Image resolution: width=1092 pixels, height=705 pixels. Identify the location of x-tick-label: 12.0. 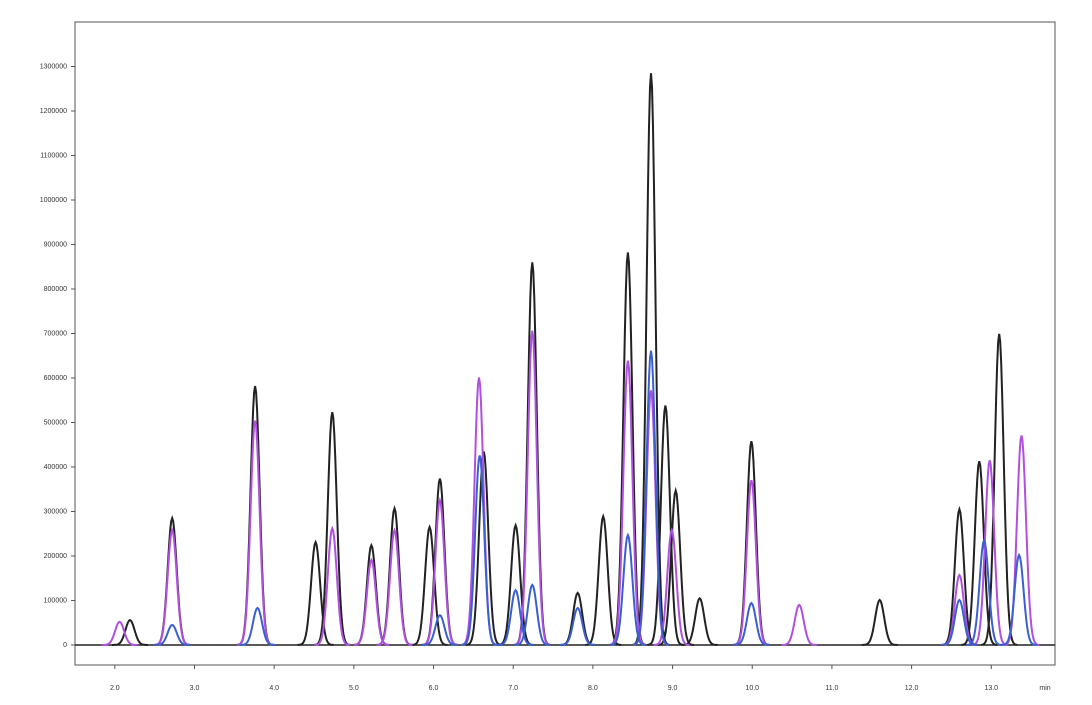
(912, 688).